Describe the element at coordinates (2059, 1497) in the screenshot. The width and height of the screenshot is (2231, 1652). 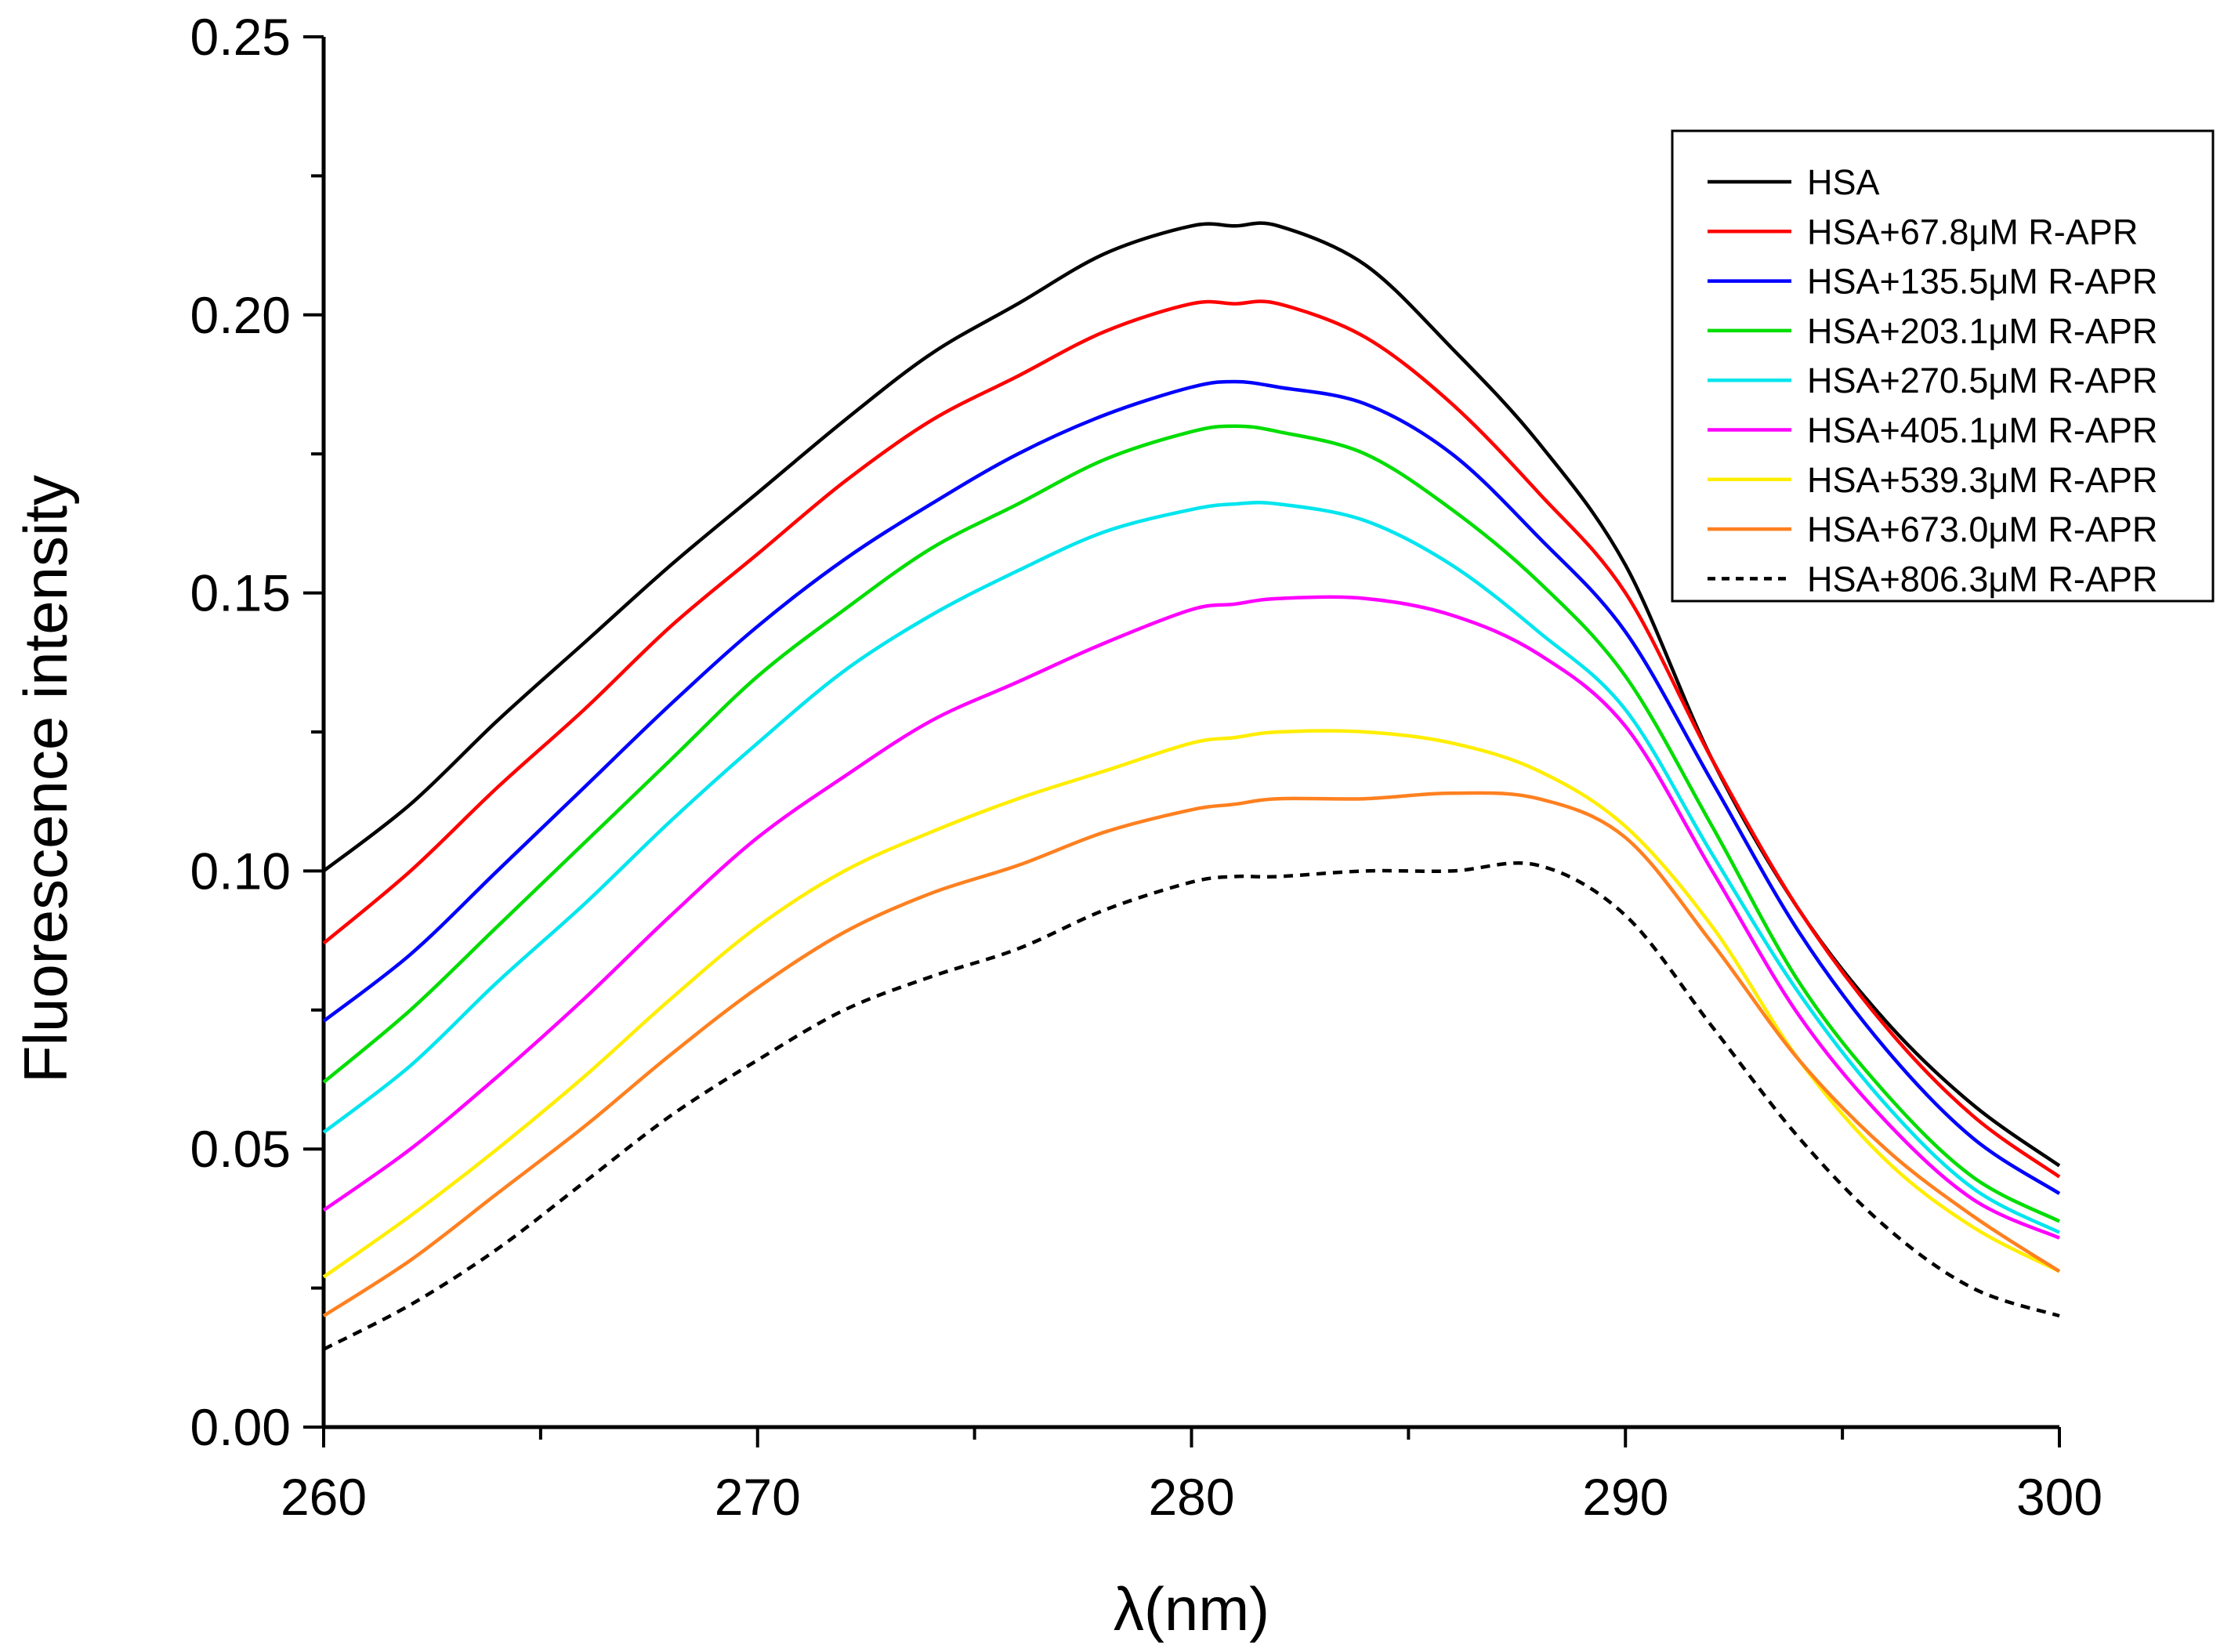
I see `x-tick-label: 300` at that location.